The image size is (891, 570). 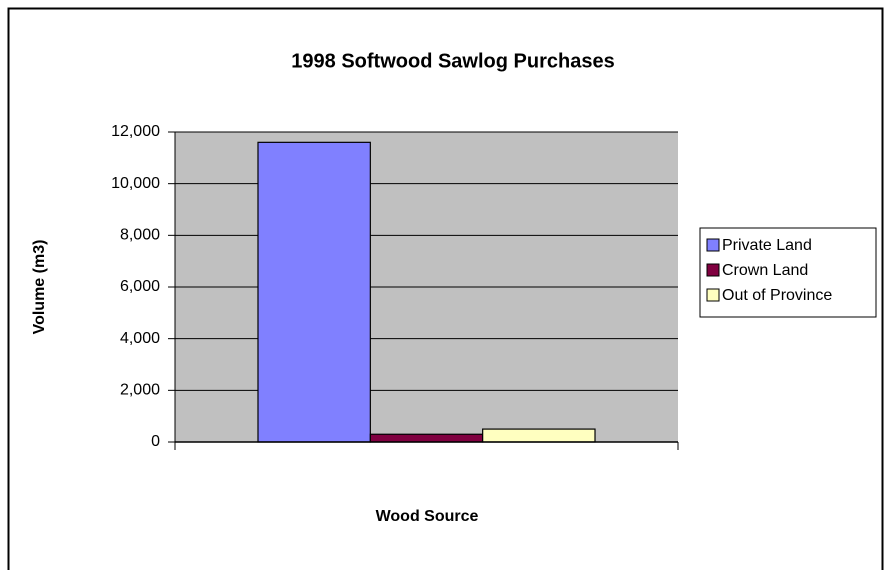 I want to click on y-tick-label: 4,000, so click(x=140, y=338).